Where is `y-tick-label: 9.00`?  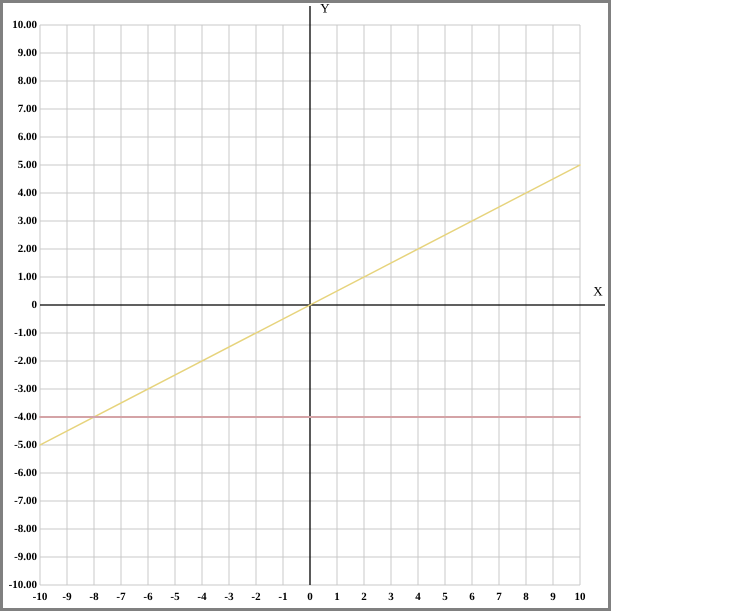 y-tick-label: 9.00 is located at coordinates (28, 53).